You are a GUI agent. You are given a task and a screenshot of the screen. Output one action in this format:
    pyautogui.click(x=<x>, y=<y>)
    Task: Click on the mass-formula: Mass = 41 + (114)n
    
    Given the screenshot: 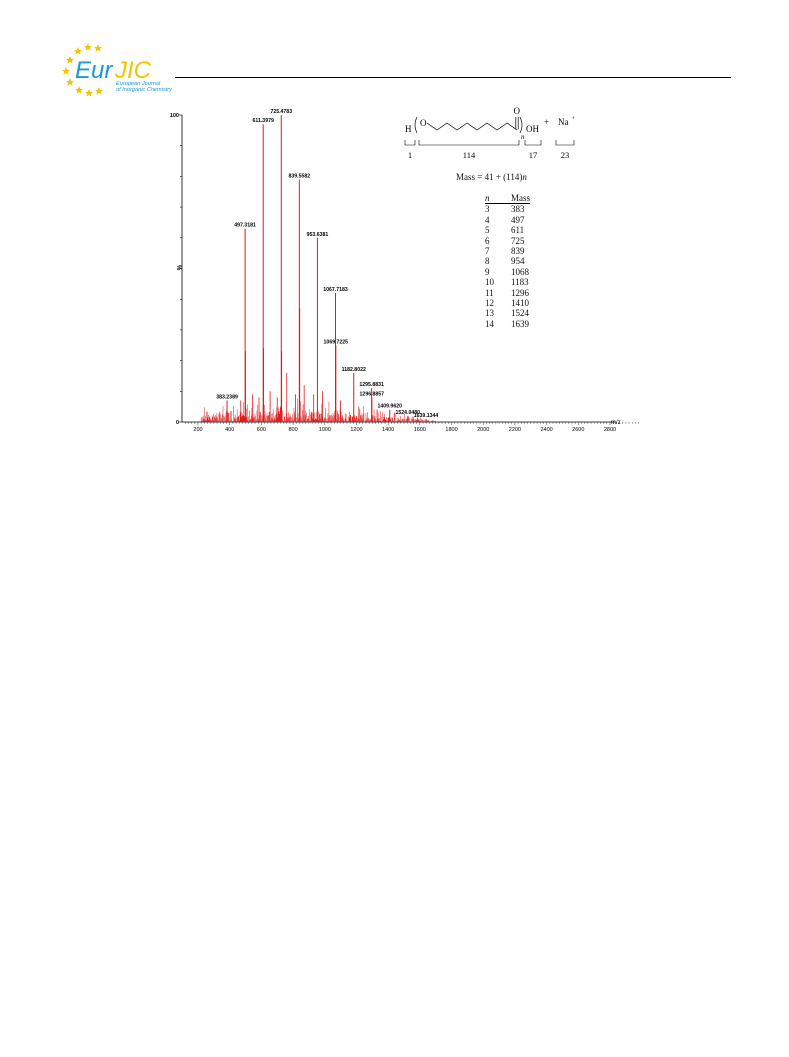 What is the action you would take?
    pyautogui.click(x=491, y=177)
    